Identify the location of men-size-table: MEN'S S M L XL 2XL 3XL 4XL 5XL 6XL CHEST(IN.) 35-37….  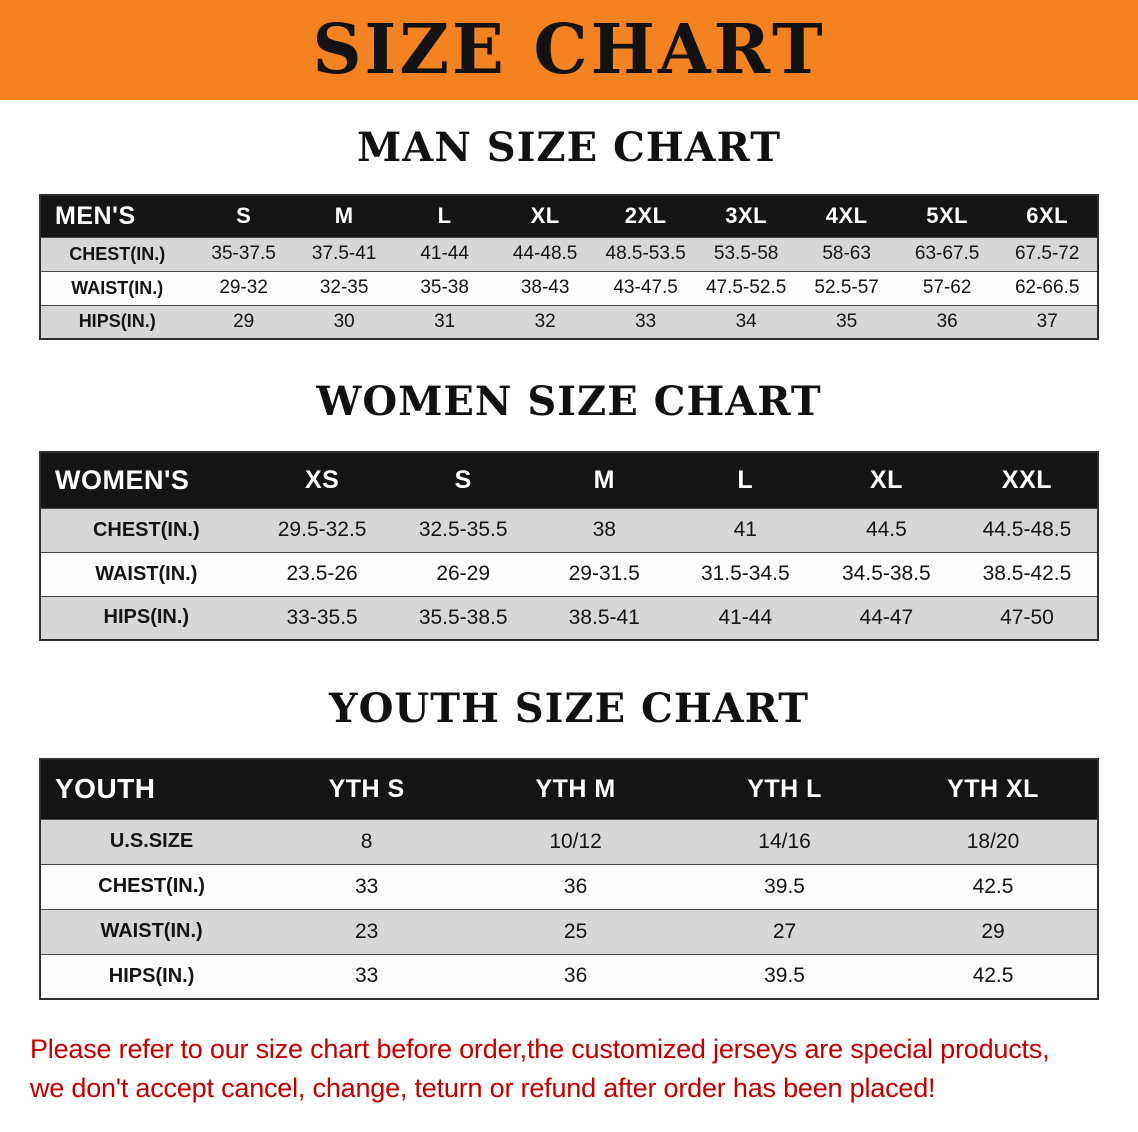
(569, 267).